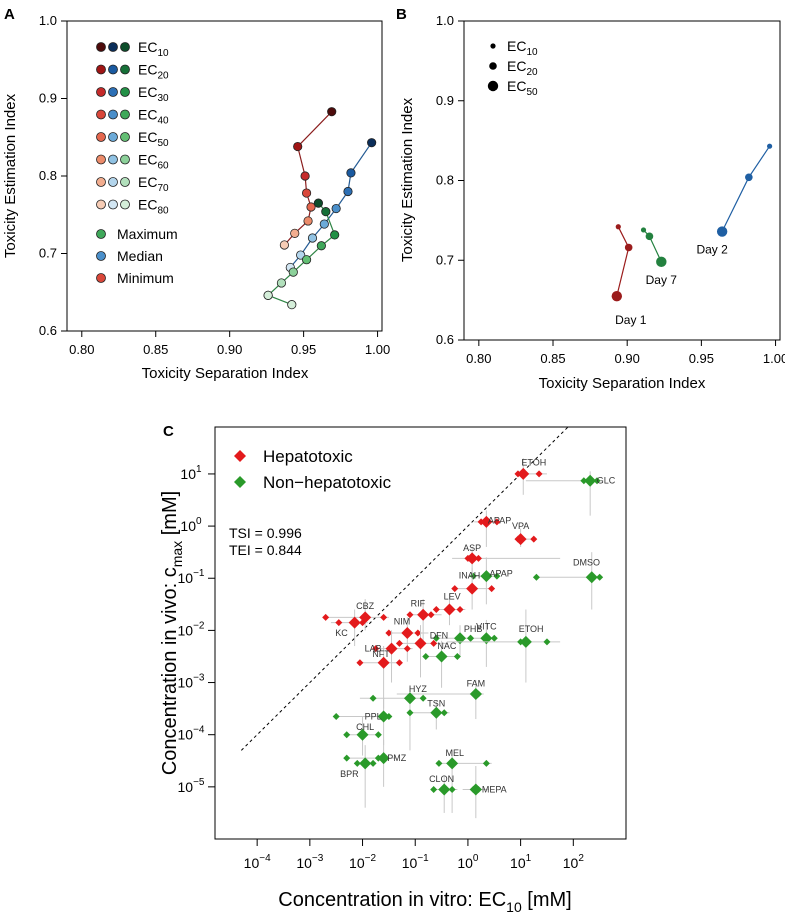 This screenshot has width=785, height=916. I want to click on panel-c-y-label-main: Concentration in vivo: c, so click(170, 671).